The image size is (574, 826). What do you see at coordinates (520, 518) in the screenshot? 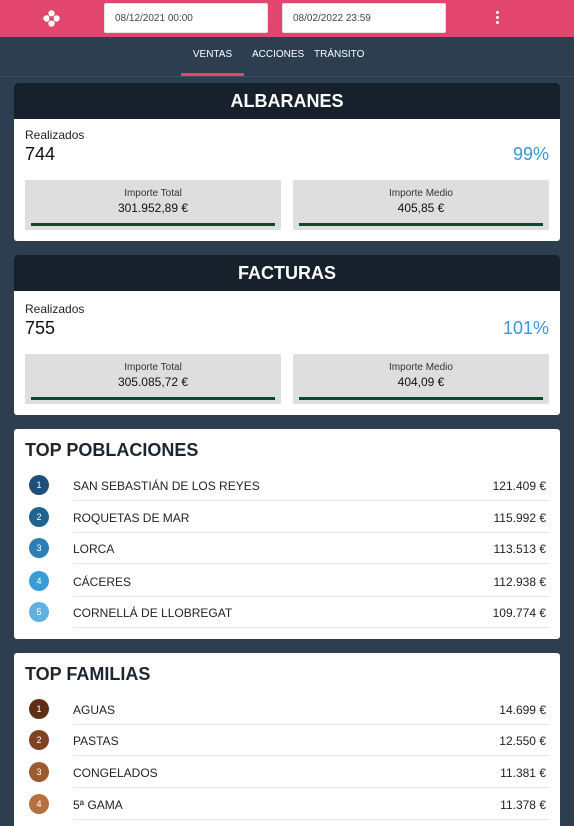
I see `item-value: 115.992 €` at bounding box center [520, 518].